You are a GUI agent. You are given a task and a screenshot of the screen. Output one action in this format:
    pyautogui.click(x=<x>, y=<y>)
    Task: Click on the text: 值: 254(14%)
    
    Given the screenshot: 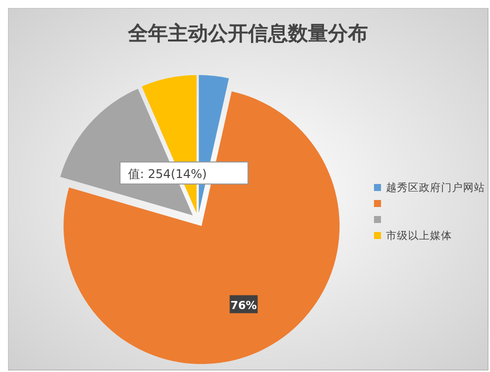 What is the action you would take?
    pyautogui.click(x=167, y=174)
    